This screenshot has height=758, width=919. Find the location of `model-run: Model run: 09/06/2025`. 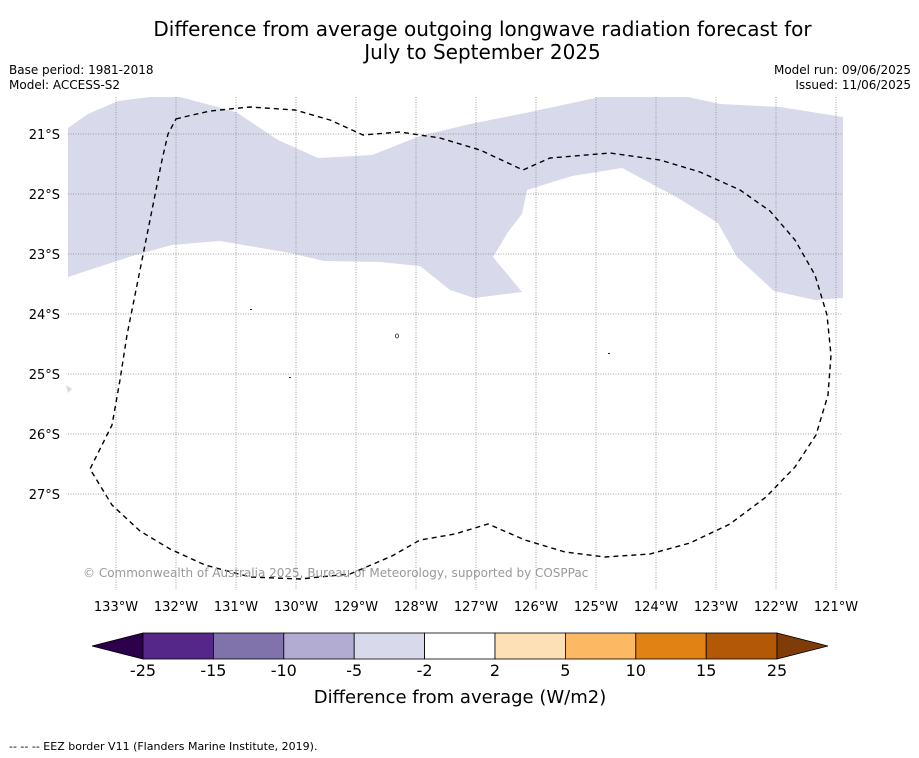

model-run: Model run: 09/06/2025 is located at coordinates (842, 70).